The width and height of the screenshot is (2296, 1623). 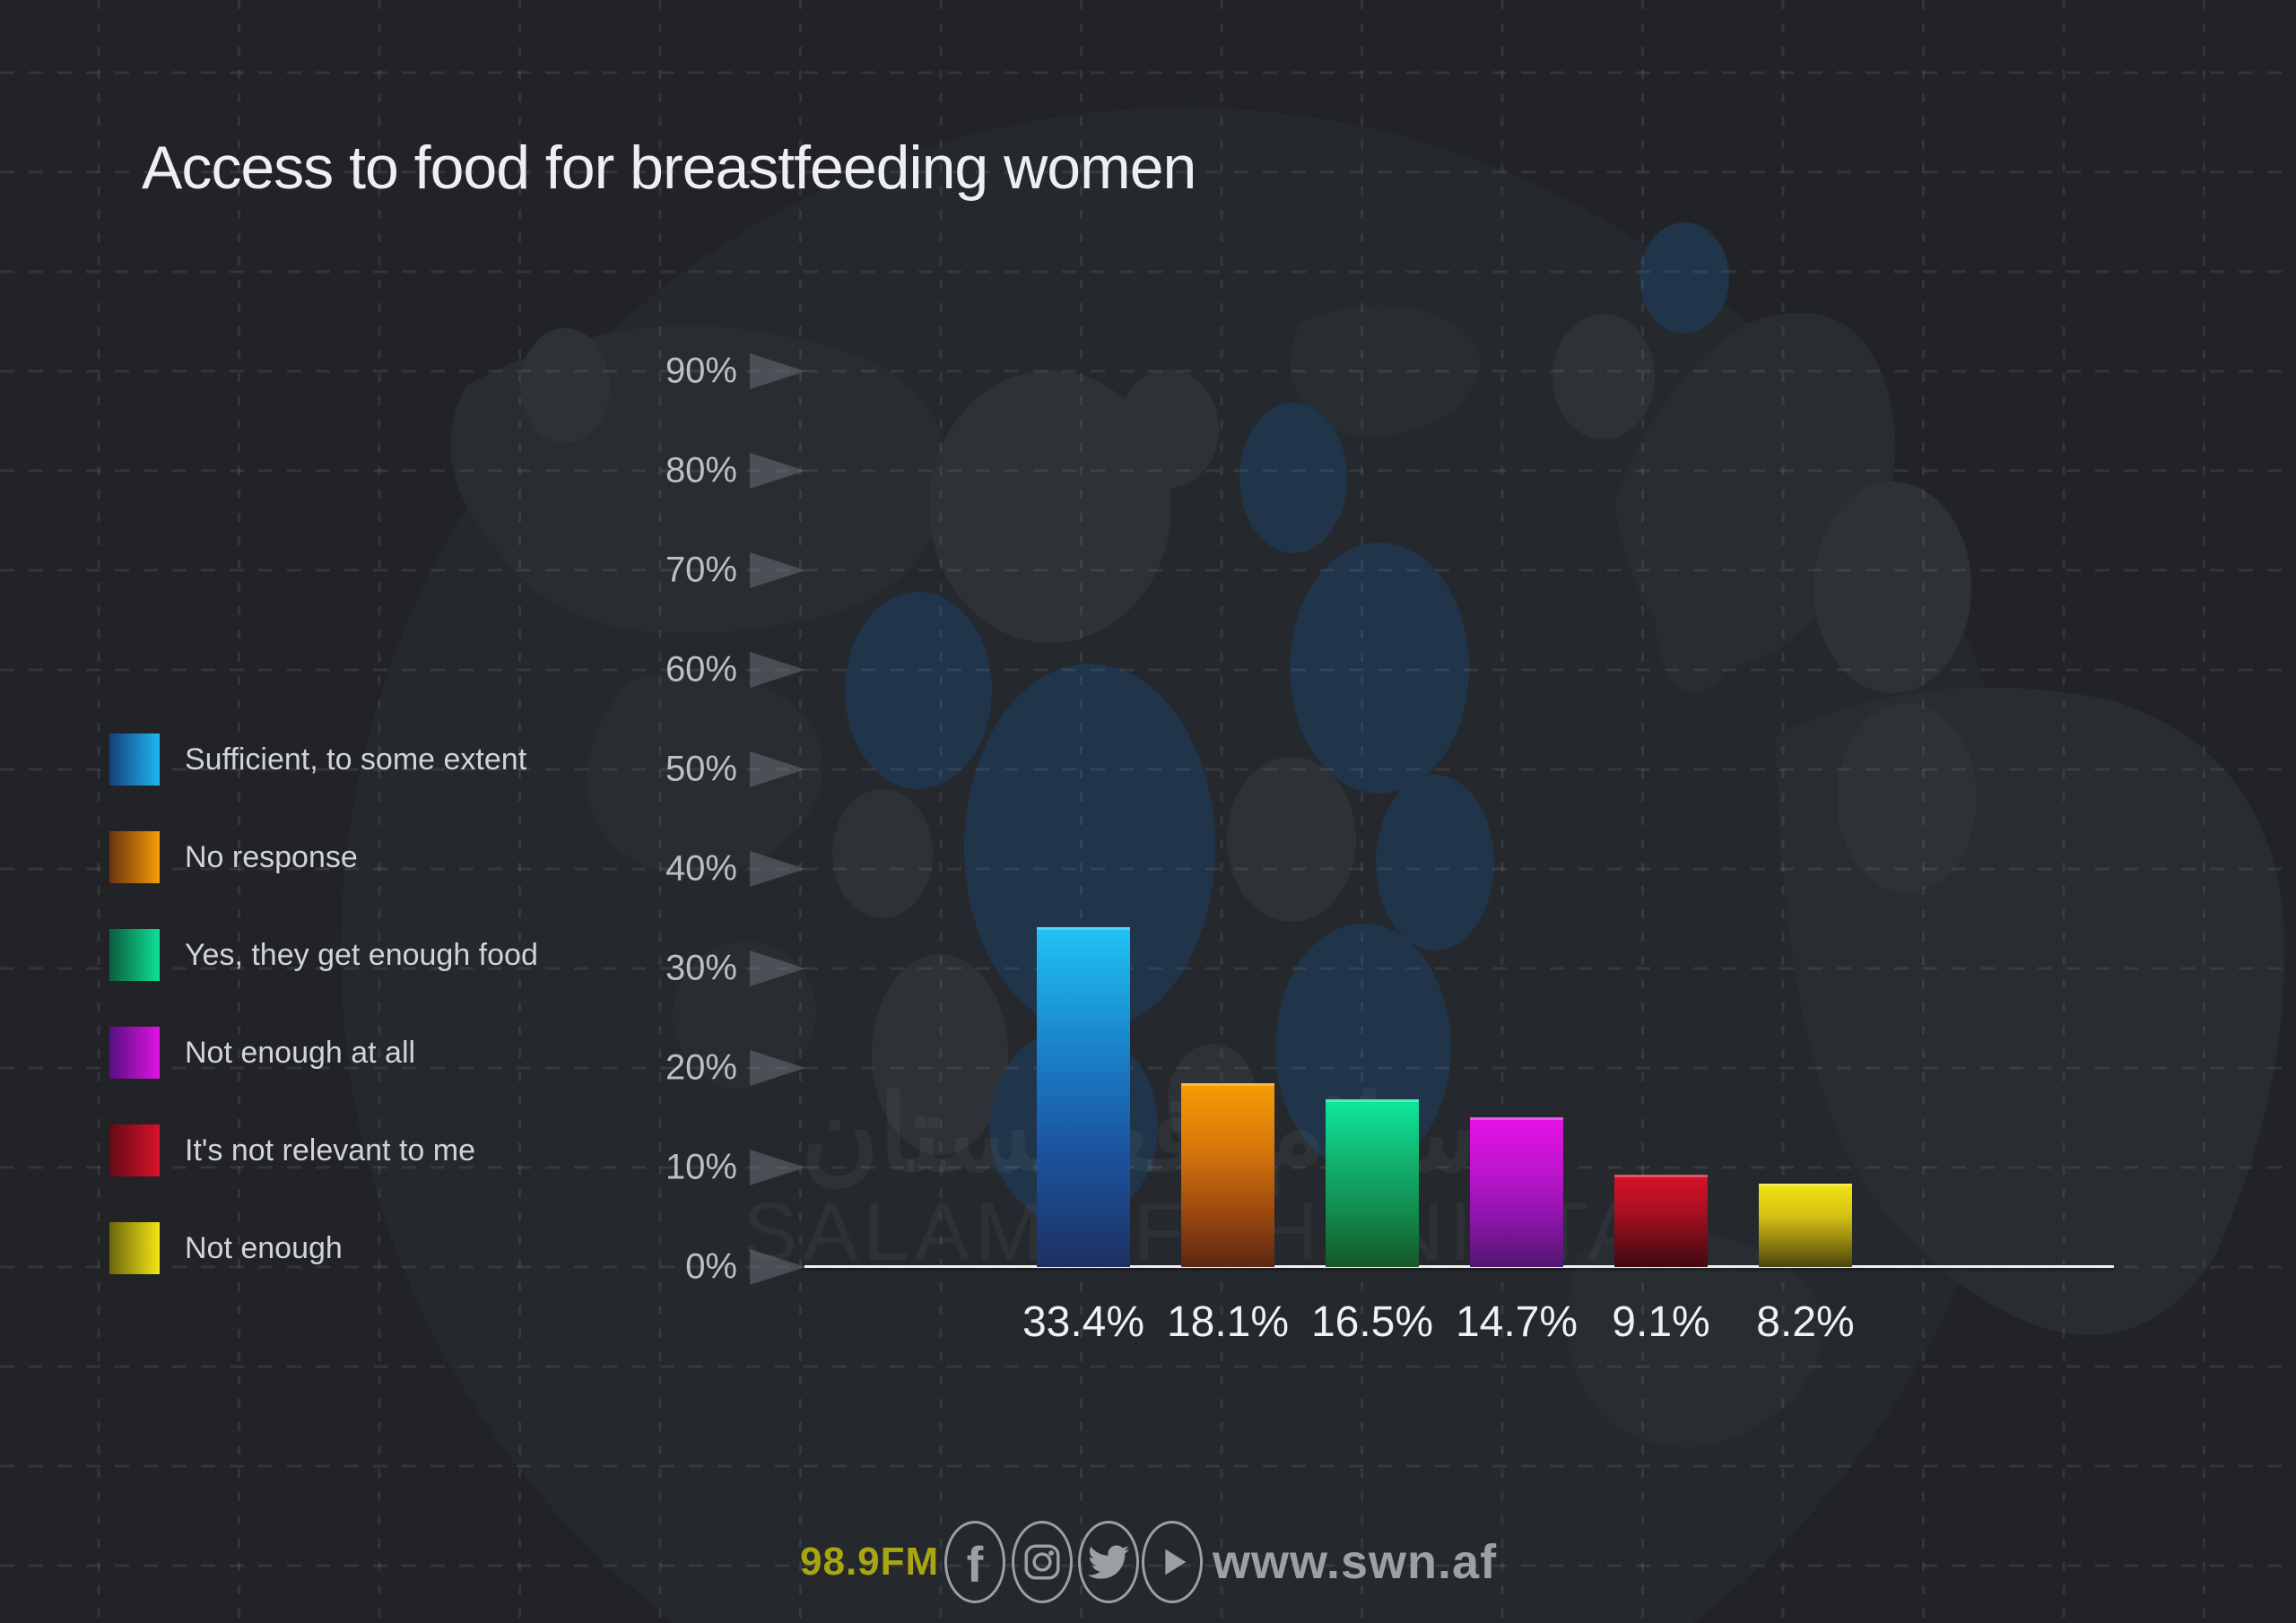 I want to click on y-axis-tick: 0%, so click(x=711, y=1266).